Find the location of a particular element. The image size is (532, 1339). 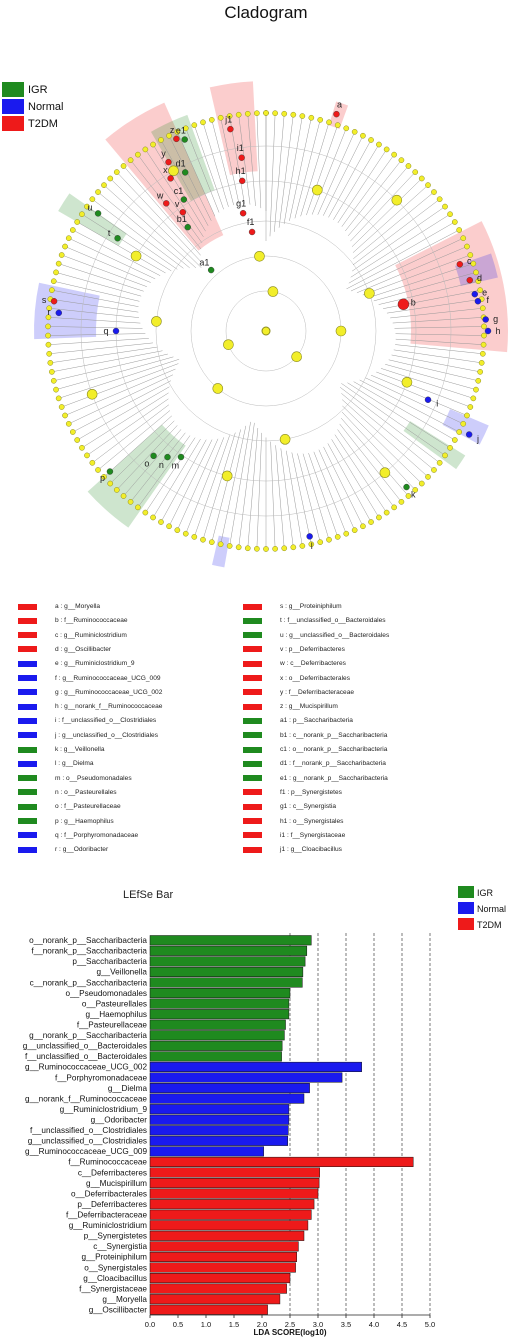

key-row: o : f__Pasteurellaceae is located at coordinates (69, 806).